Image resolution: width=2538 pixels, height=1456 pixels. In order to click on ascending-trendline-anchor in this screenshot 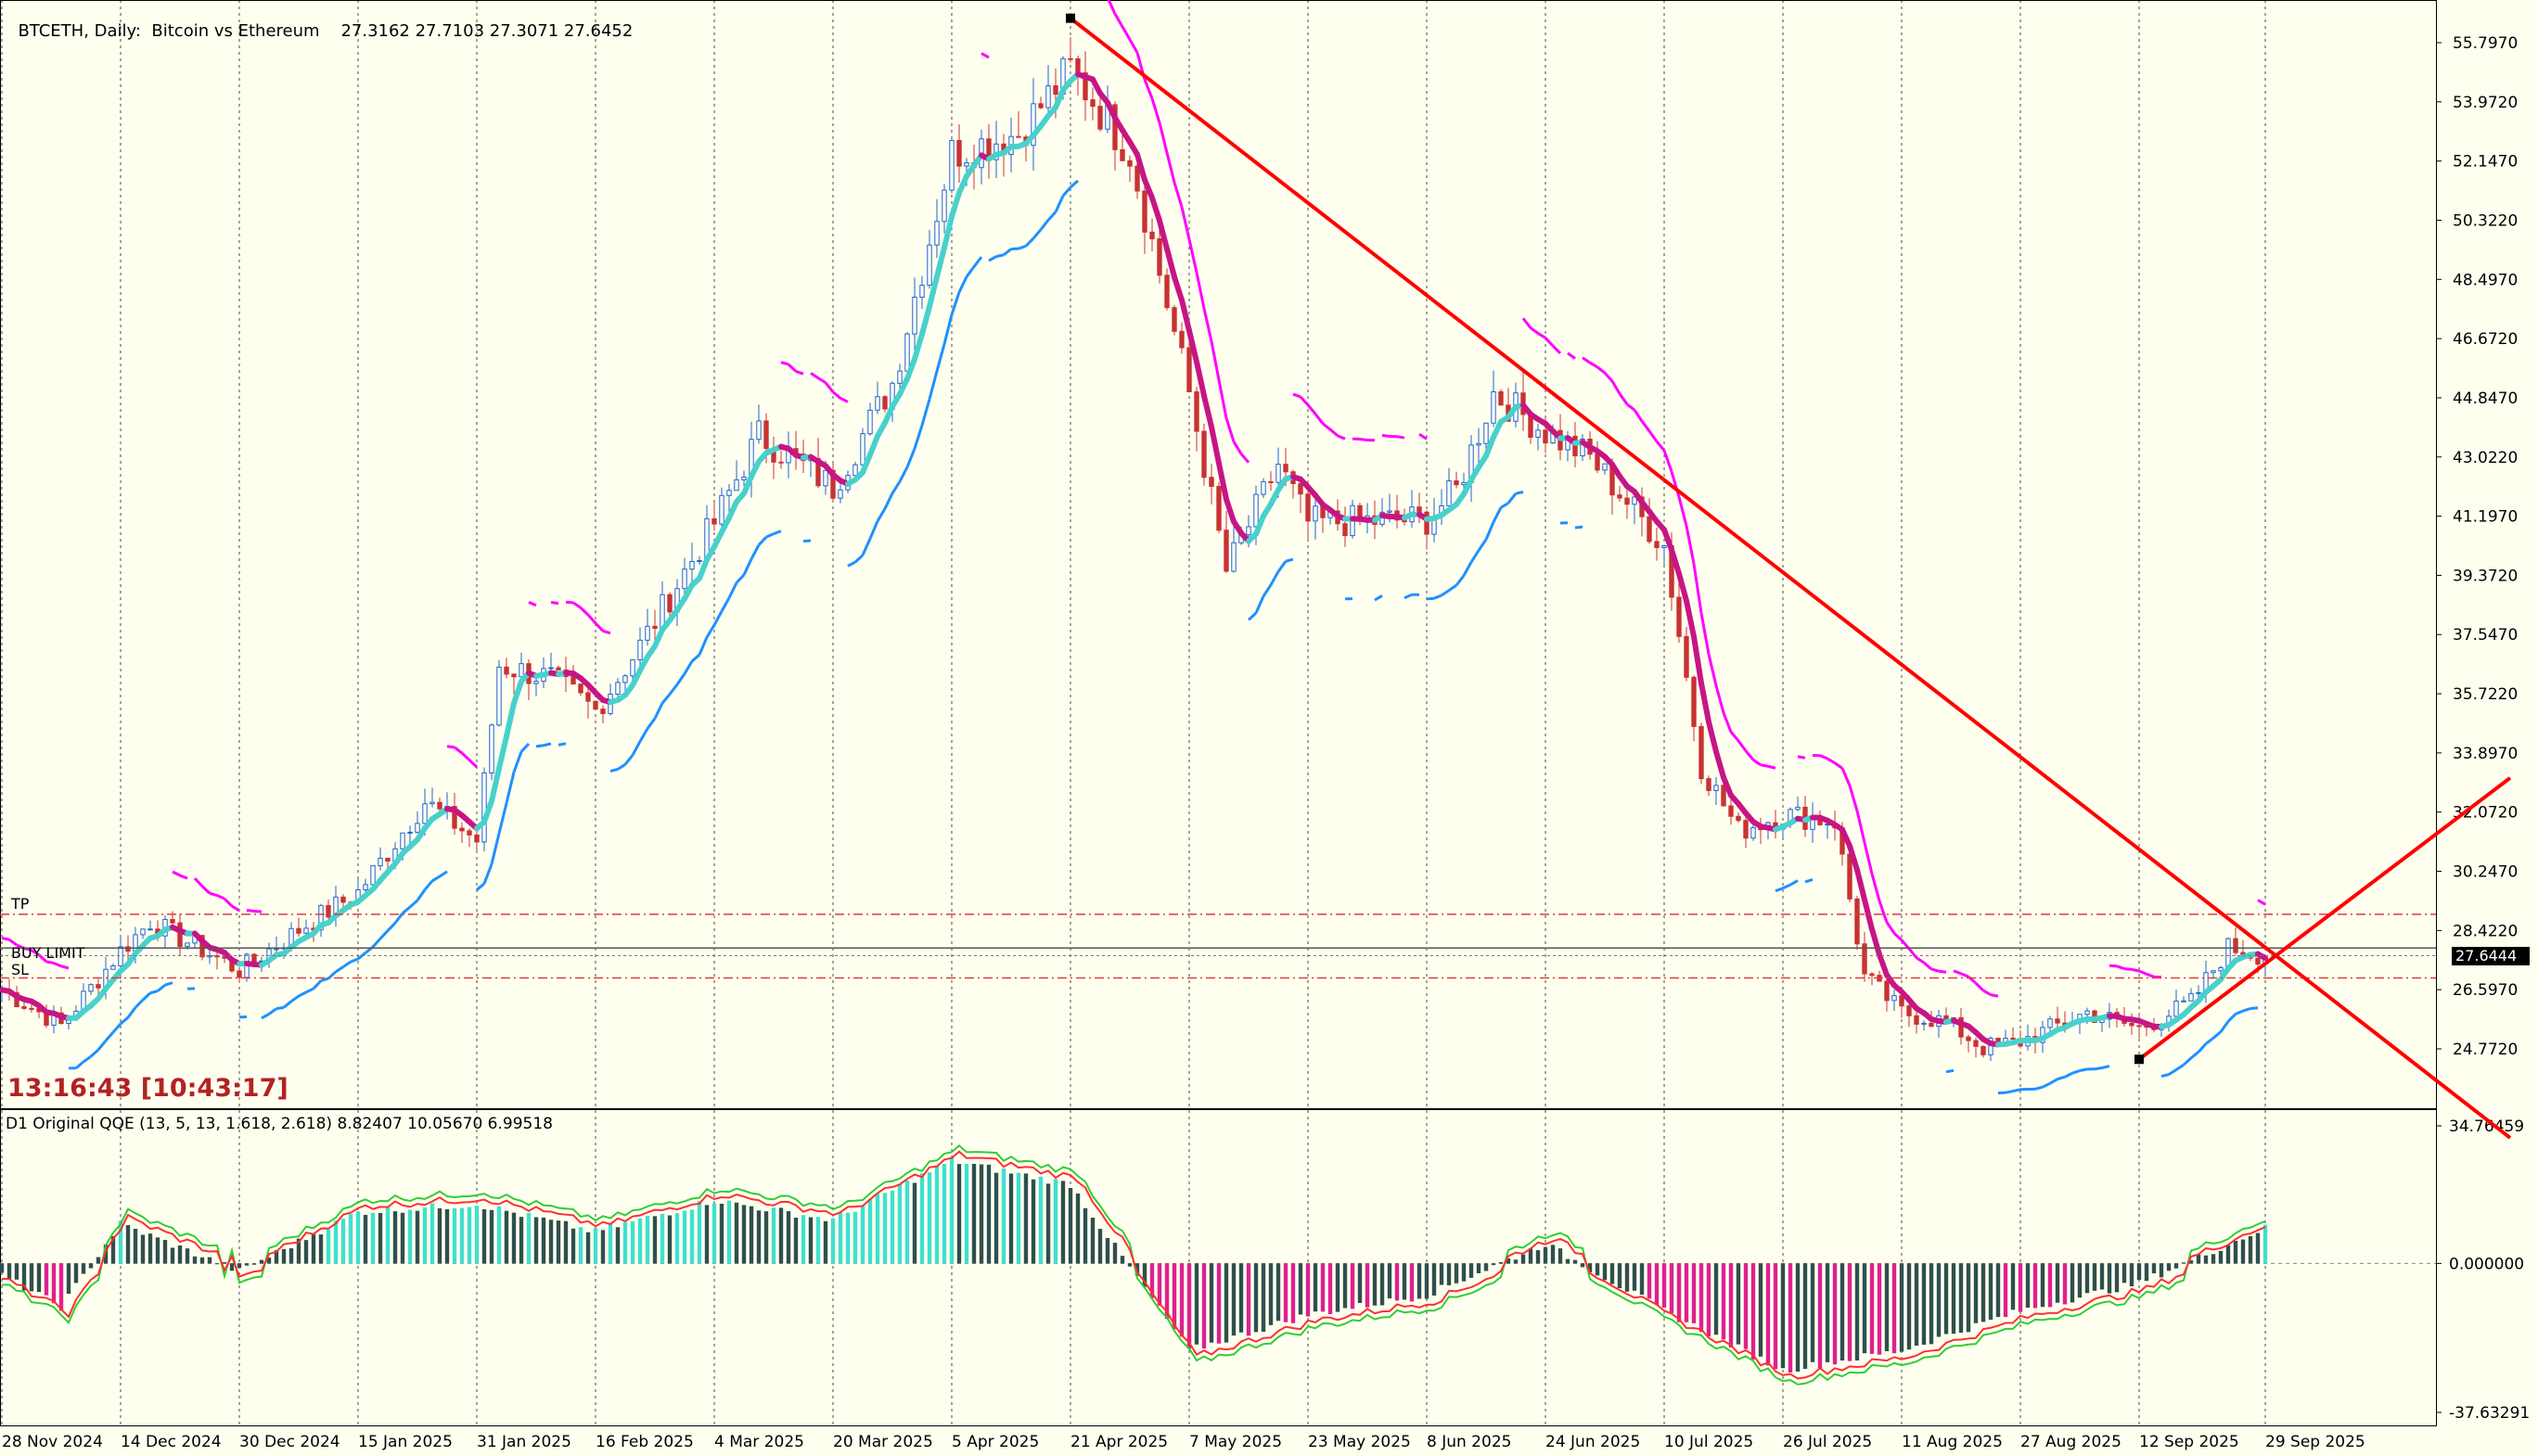, I will do `click(2139, 1059)`.